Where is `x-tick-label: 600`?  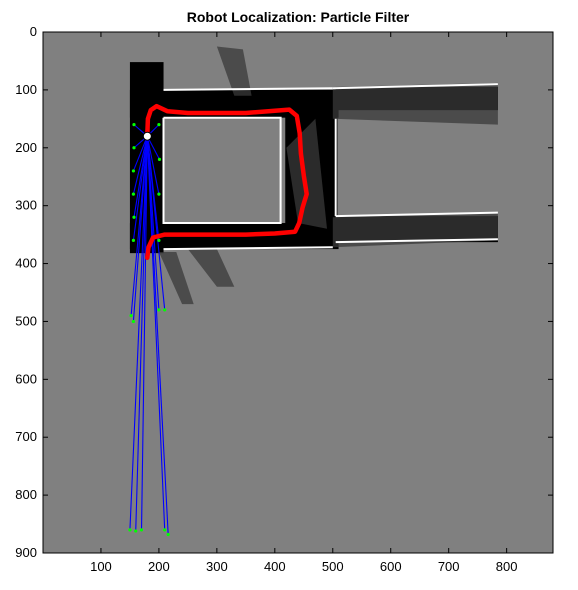 x-tick-label: 600 is located at coordinates (391, 566).